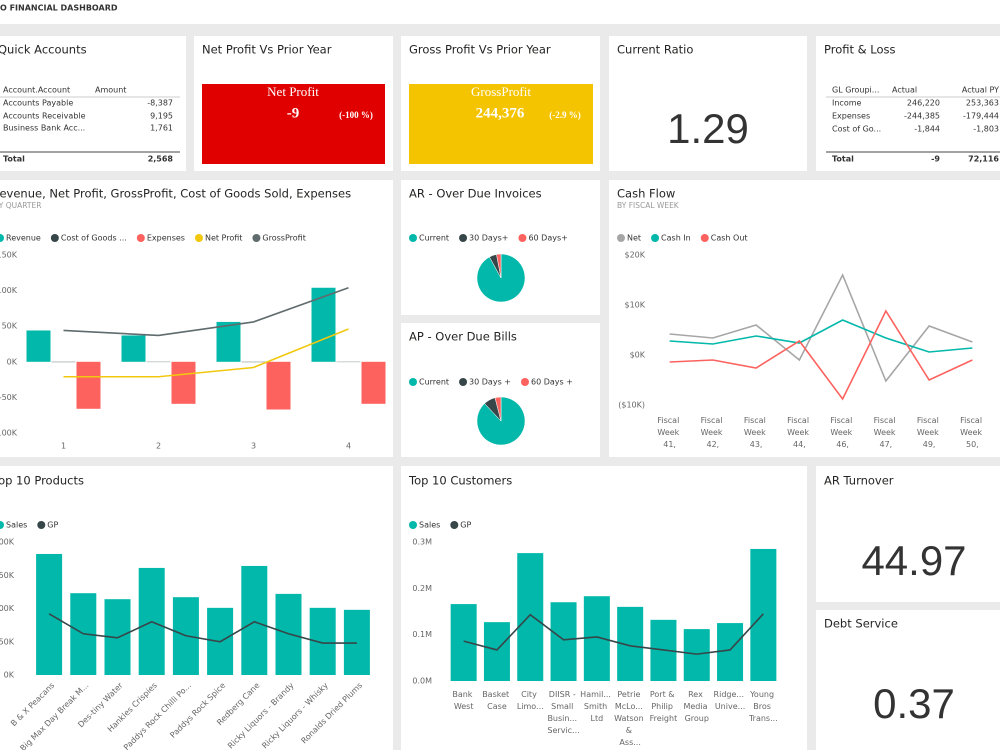 The width and height of the screenshot is (1000, 750). What do you see at coordinates (646, 194) in the screenshot?
I see `chart-title: Cash Flow` at bounding box center [646, 194].